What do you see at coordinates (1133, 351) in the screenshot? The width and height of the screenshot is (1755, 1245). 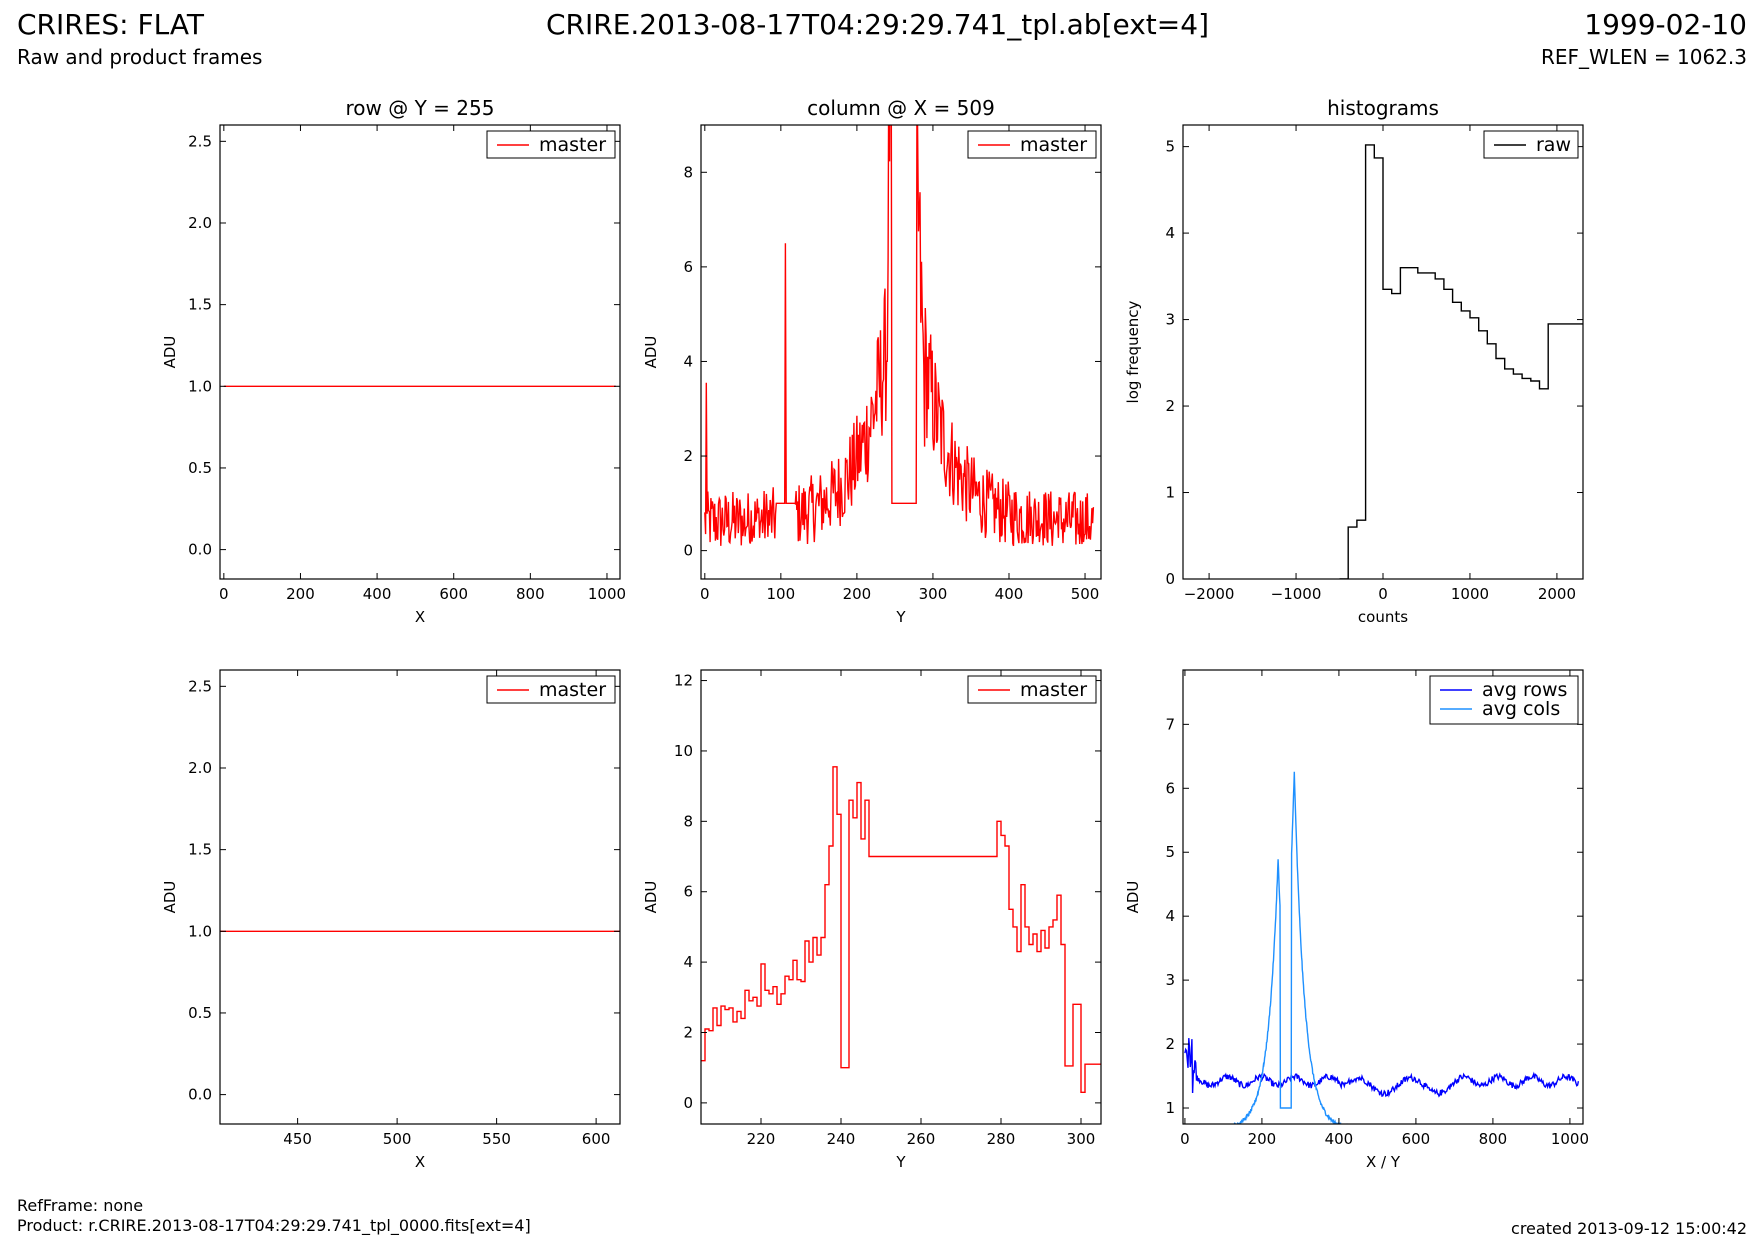 I see `y-axis-label: log frequency` at bounding box center [1133, 351].